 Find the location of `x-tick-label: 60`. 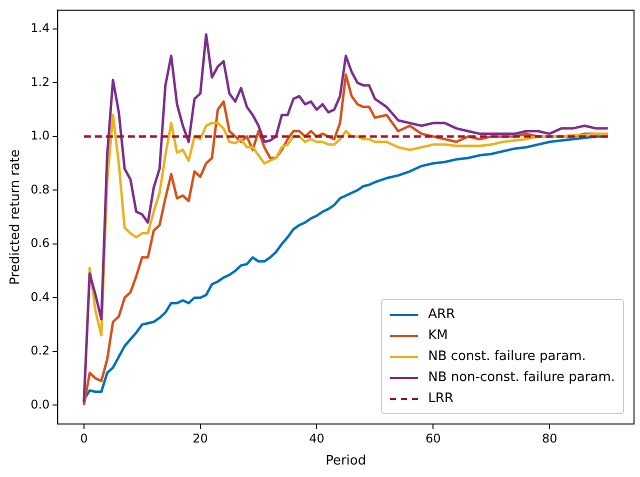

x-tick-label: 60 is located at coordinates (433, 438).